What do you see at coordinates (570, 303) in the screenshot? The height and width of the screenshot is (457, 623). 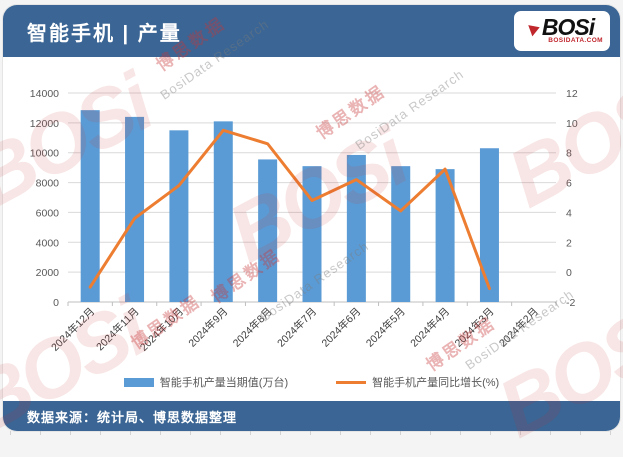 I see `svg-text: -2` at bounding box center [570, 303].